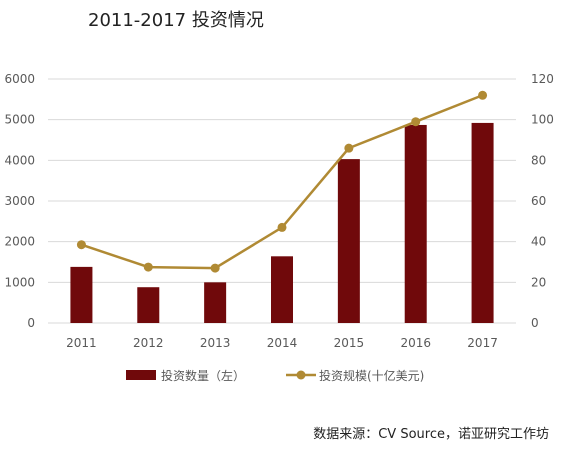 This screenshot has width=567, height=451. I want to click on right-axis-tick-label: 120, so click(542, 79).